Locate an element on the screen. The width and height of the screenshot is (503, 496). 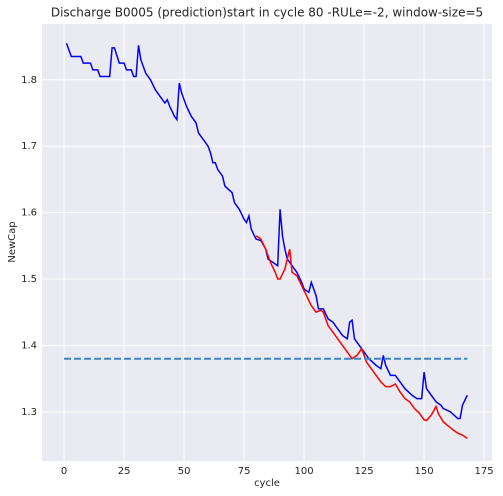
x-tick-label: 0 is located at coordinates (64, 471).